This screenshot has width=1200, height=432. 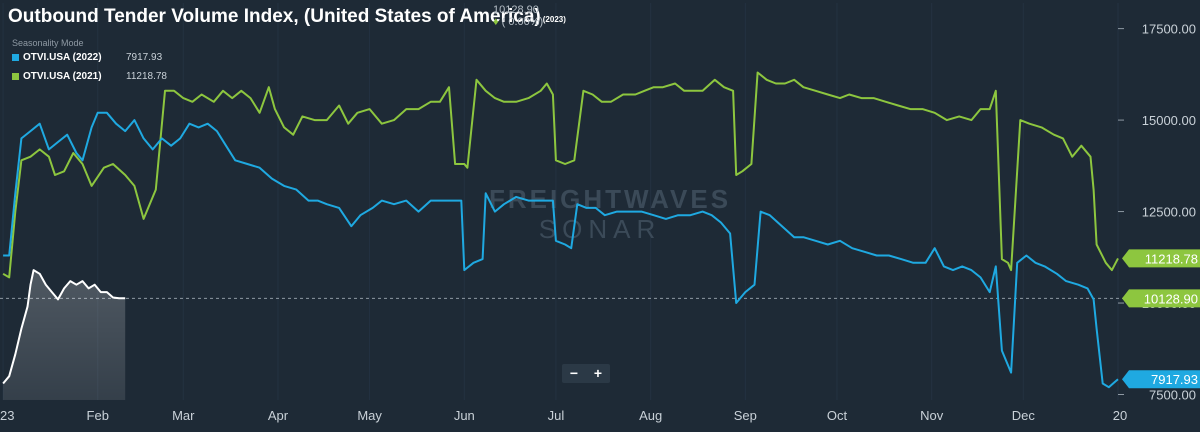 What do you see at coordinates (7, 415) in the screenshot?
I see `x-tick-label-0: 23` at bounding box center [7, 415].